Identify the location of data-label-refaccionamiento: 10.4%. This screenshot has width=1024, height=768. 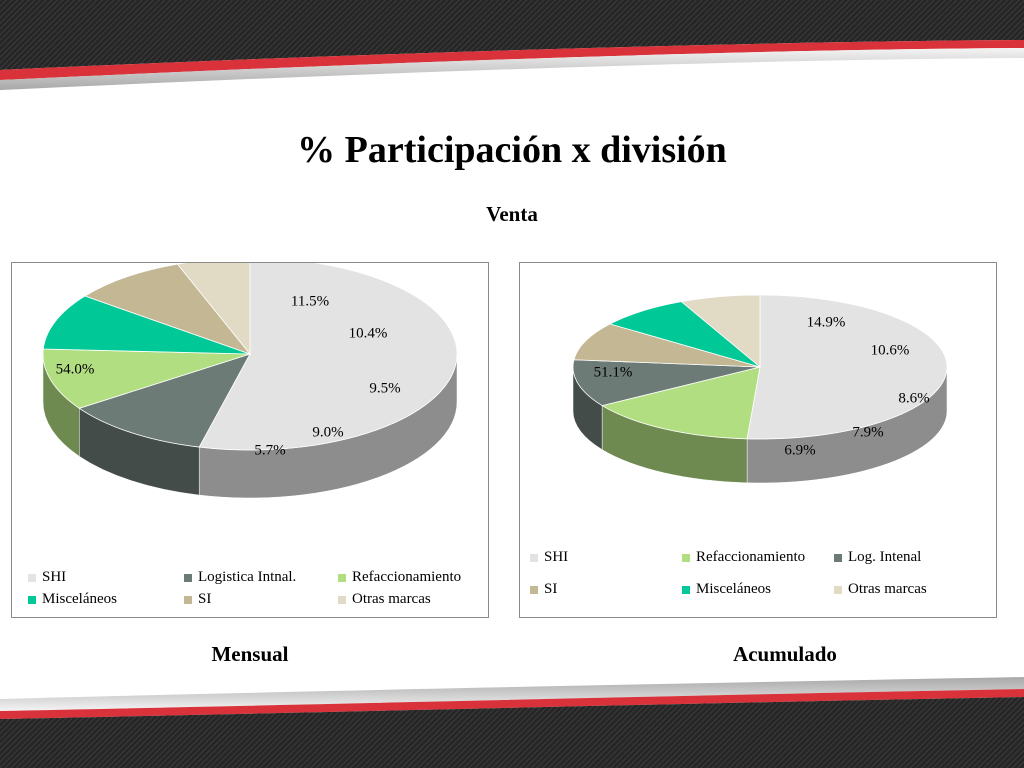
(368, 333).